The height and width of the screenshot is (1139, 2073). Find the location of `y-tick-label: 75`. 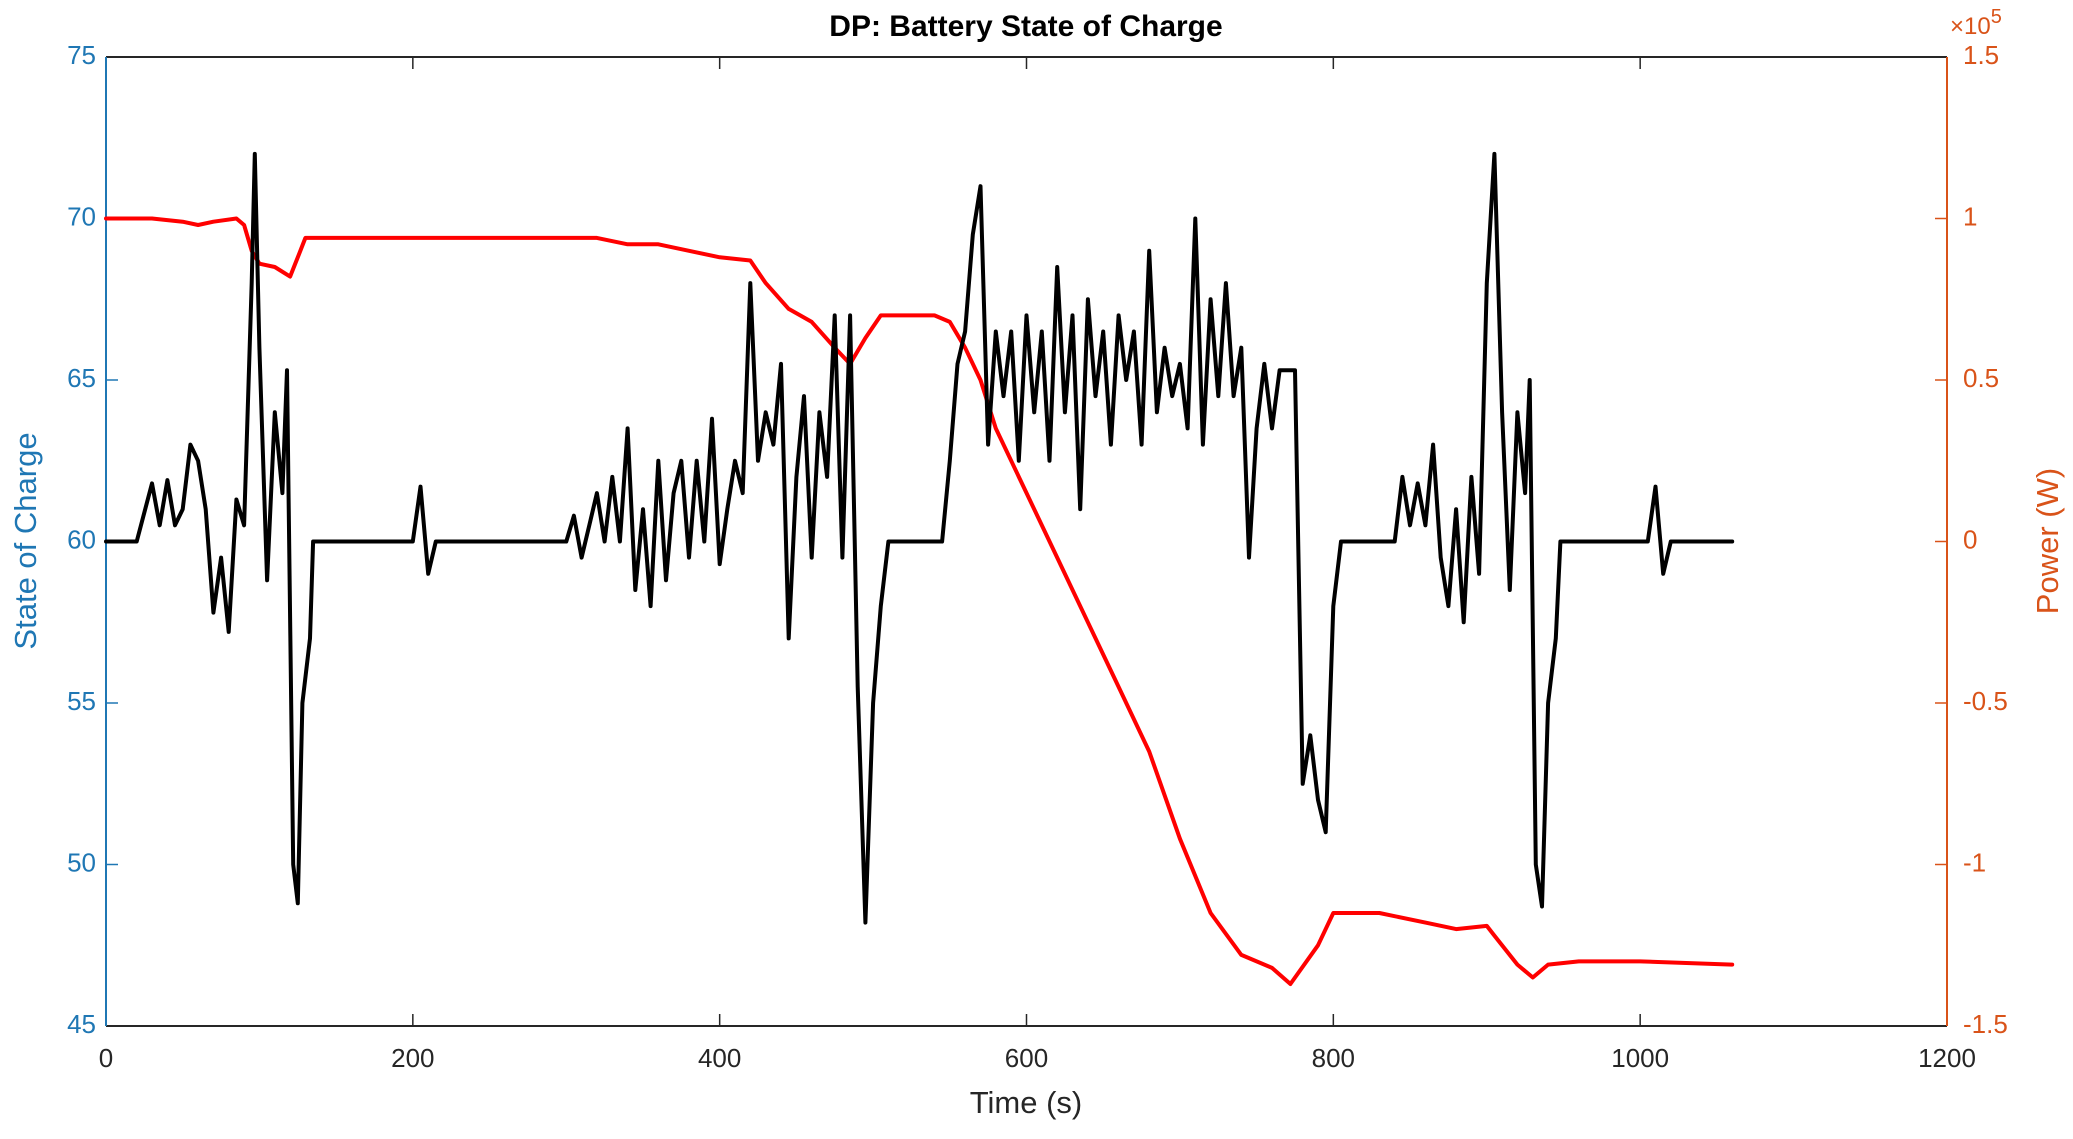

y-tick-label: 75 is located at coordinates (81, 55).